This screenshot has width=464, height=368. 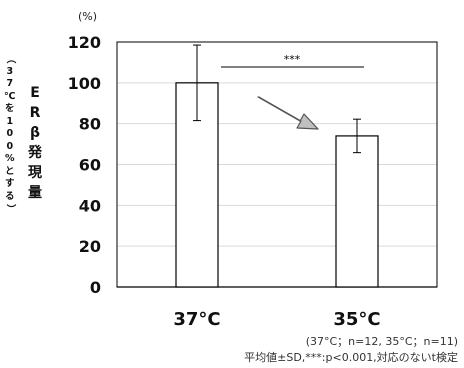 I want to click on y-axis-note-char: を, so click(x=10, y=108).